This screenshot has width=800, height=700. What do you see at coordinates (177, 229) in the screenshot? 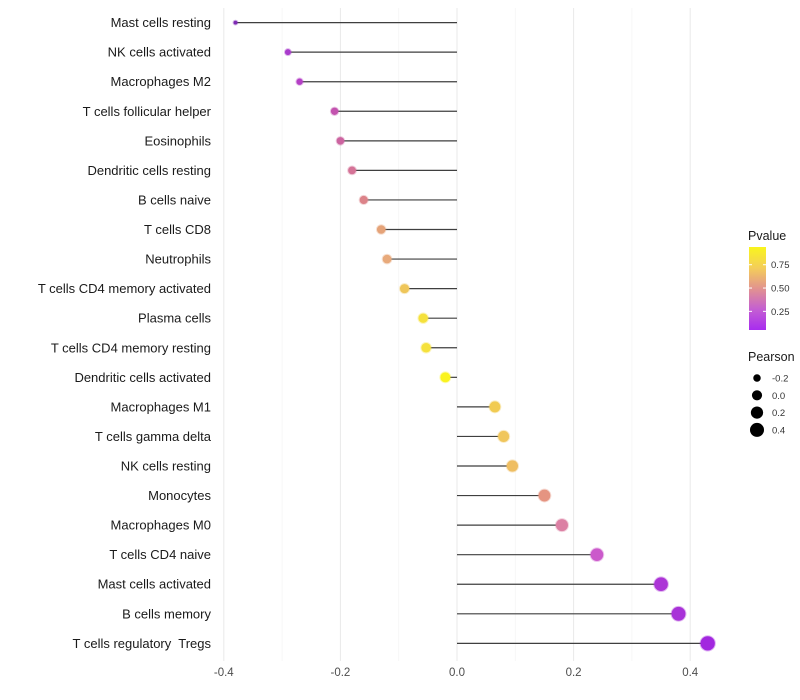
I see `y-axis-label: T cells CD8` at bounding box center [177, 229].